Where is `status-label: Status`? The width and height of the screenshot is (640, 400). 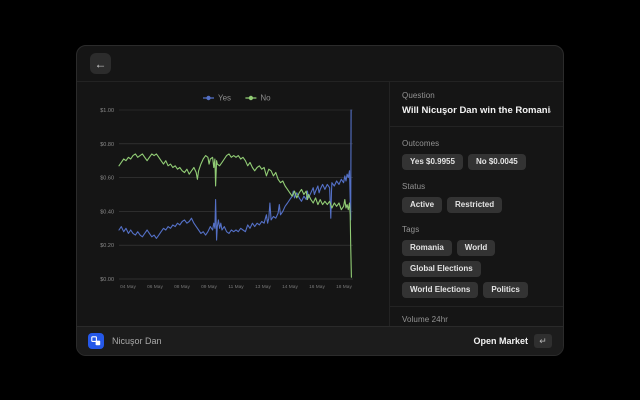
status-label: Status is located at coordinates (414, 186).